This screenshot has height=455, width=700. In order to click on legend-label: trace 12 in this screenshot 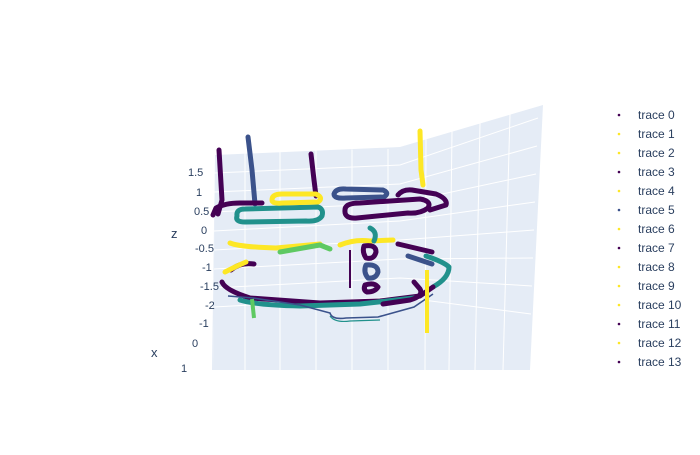, I will do `click(660, 343)`.